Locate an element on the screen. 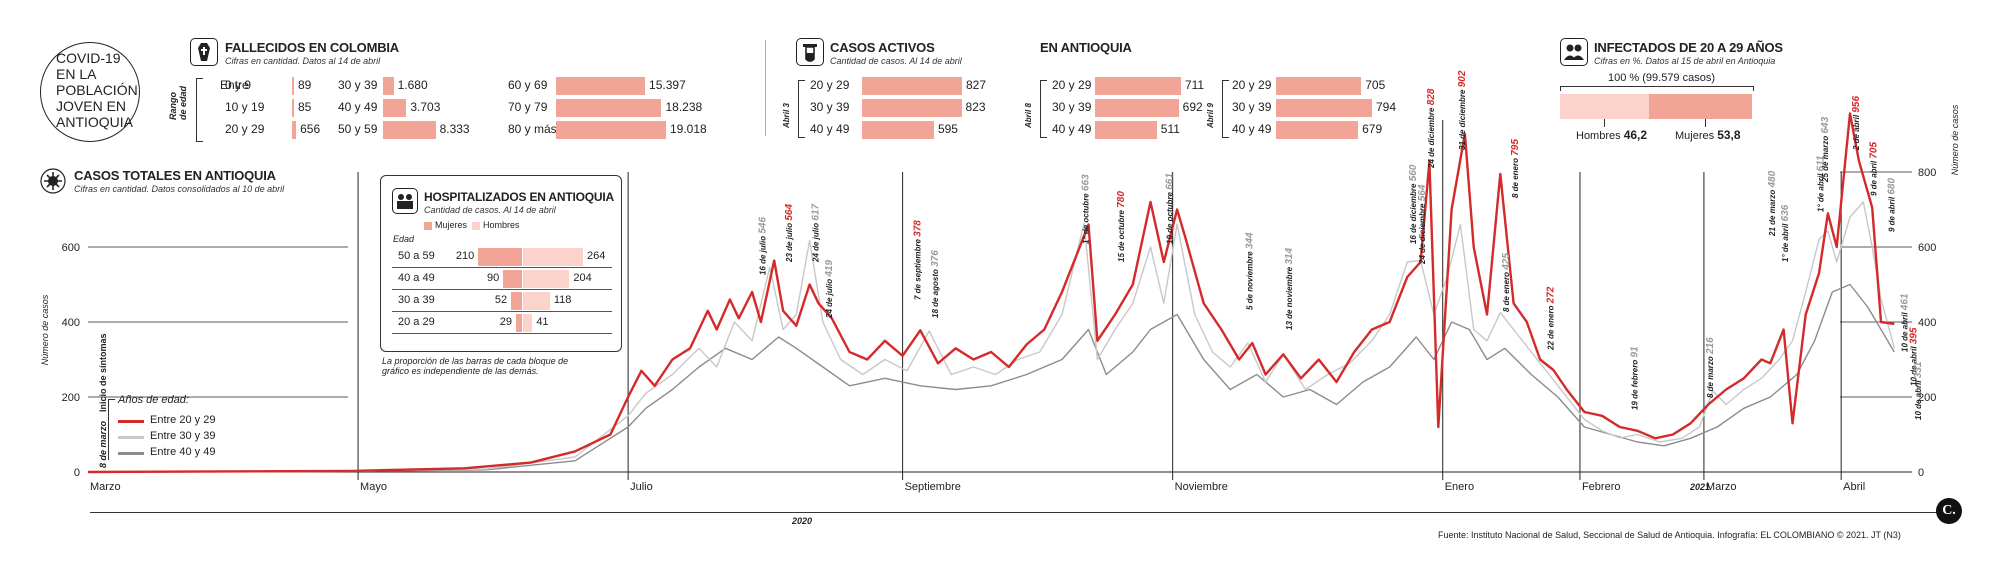 Image resolution: width=2000 pixels, height=568 pixels. hosp-label: 30 a 39 is located at coordinates (416, 300).